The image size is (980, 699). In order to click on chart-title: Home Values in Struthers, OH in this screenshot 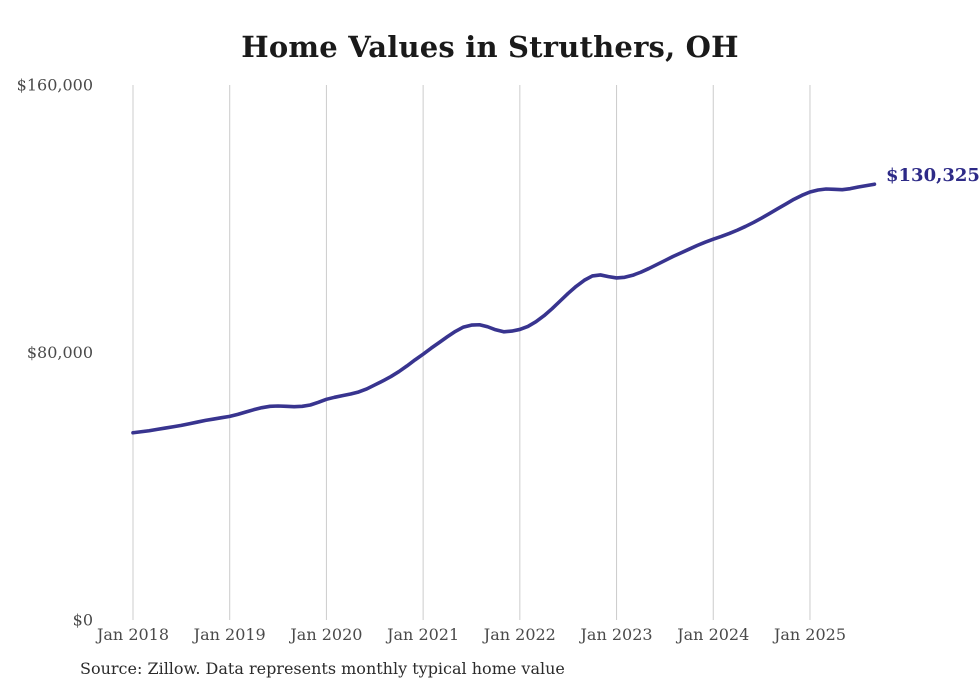, I will do `click(490, 47)`.